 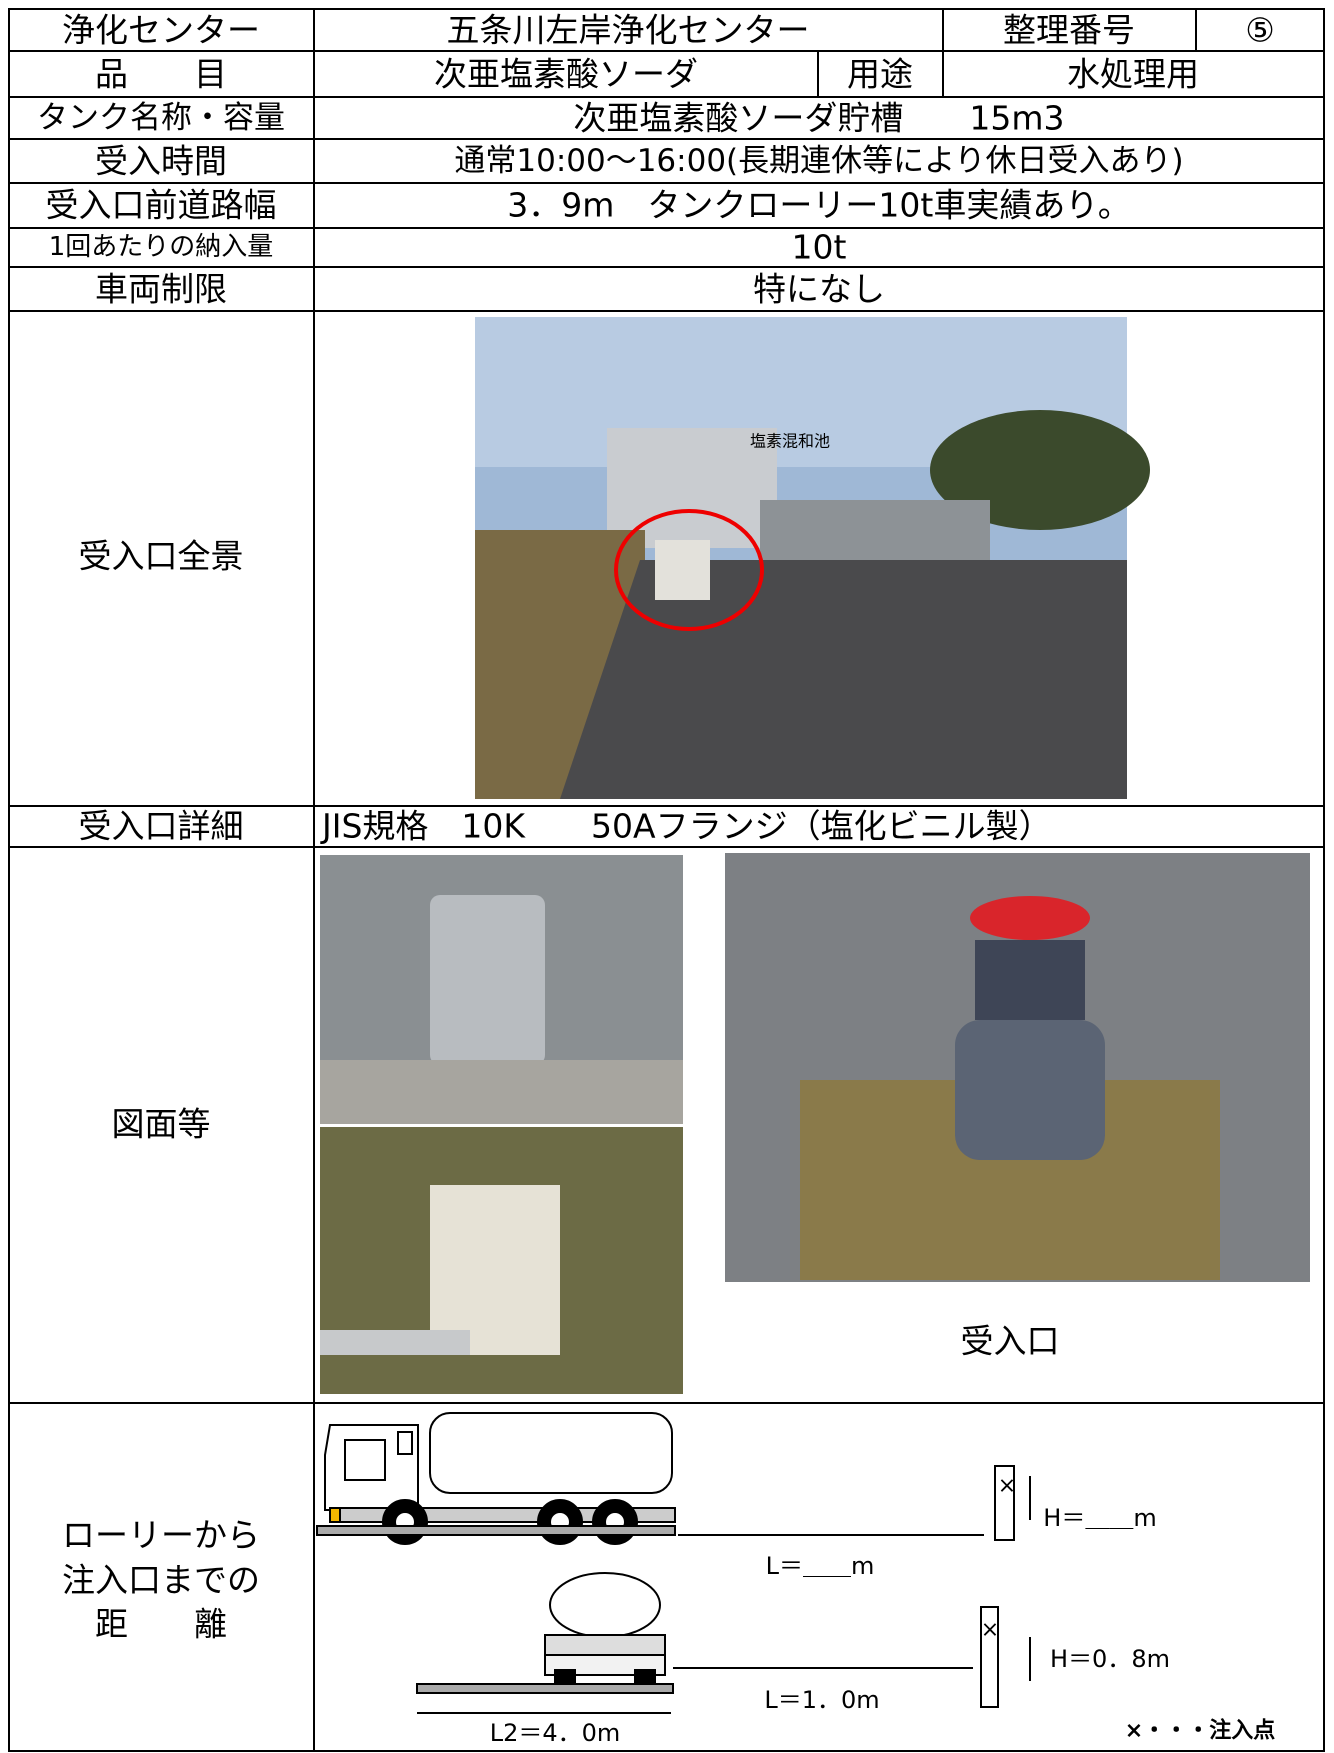 What do you see at coordinates (880, 74) in the screenshot?
I see `label: 用途` at bounding box center [880, 74].